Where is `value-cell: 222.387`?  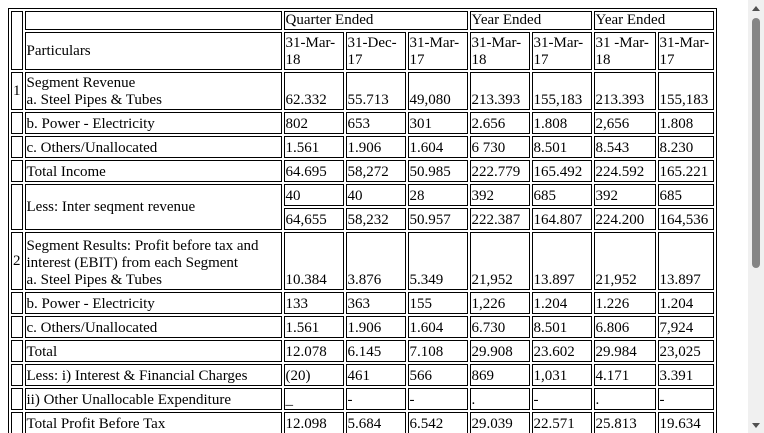 value-cell: 222.387 is located at coordinates (499, 219).